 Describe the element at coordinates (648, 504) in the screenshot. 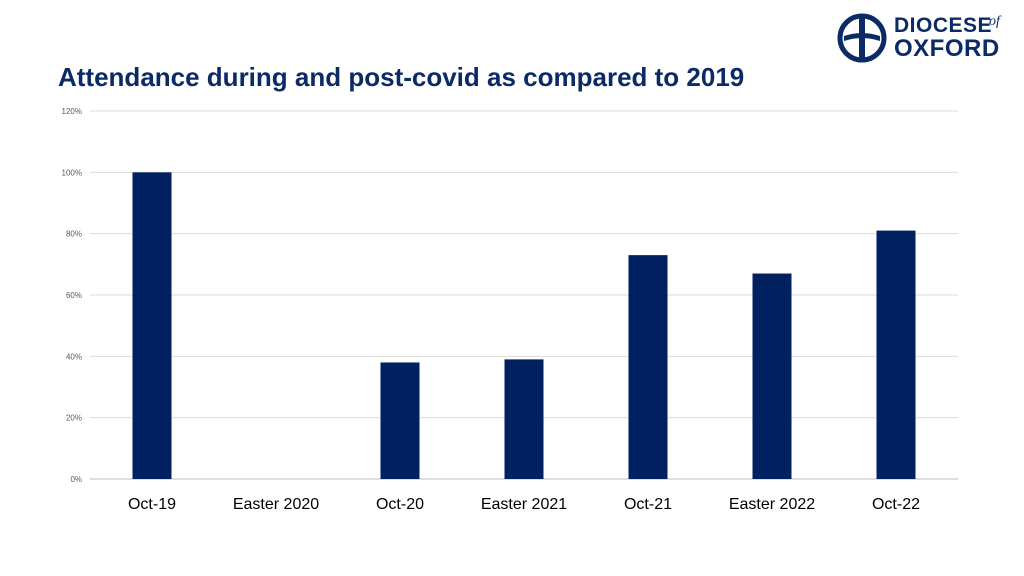

I see `x-category-label: Oct-21` at that location.